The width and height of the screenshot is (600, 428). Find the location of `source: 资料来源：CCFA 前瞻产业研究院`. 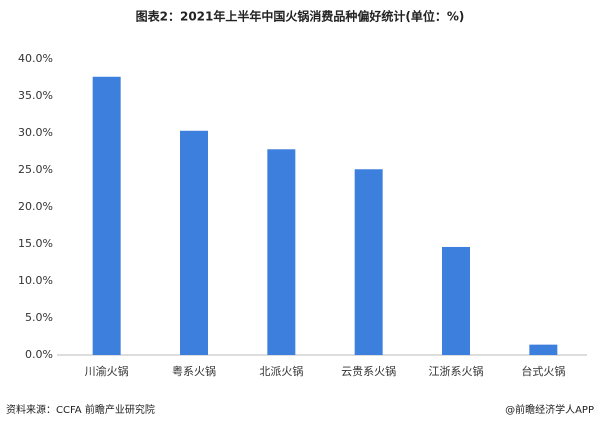

source: 资料来源：CCFA 前瞻产业研究院 is located at coordinates (80, 409).